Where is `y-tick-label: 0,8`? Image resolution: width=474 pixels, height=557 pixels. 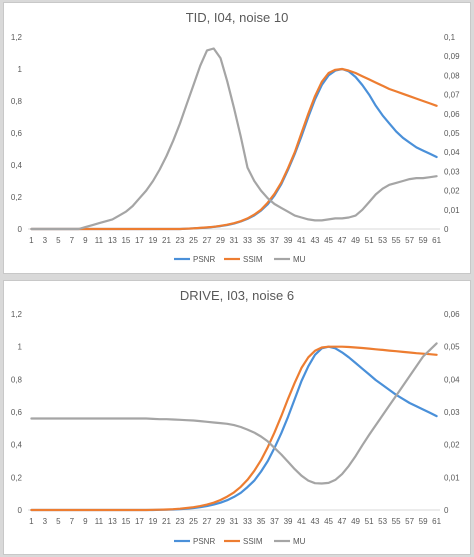
y-tick-label: 0,8 is located at coordinates (17, 101).